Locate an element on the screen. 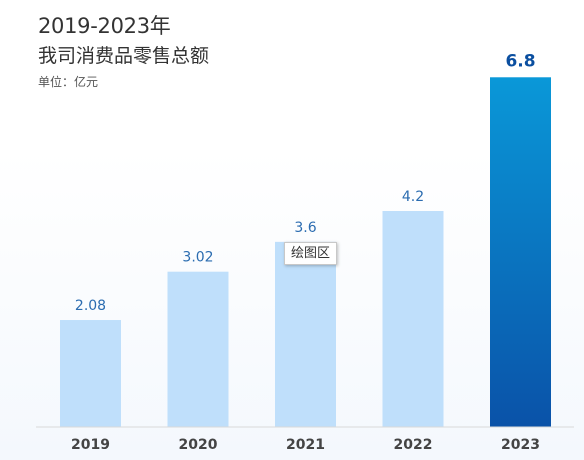 The width and height of the screenshot is (584, 460). unit-label: 单位：亿元 is located at coordinates (68, 82).